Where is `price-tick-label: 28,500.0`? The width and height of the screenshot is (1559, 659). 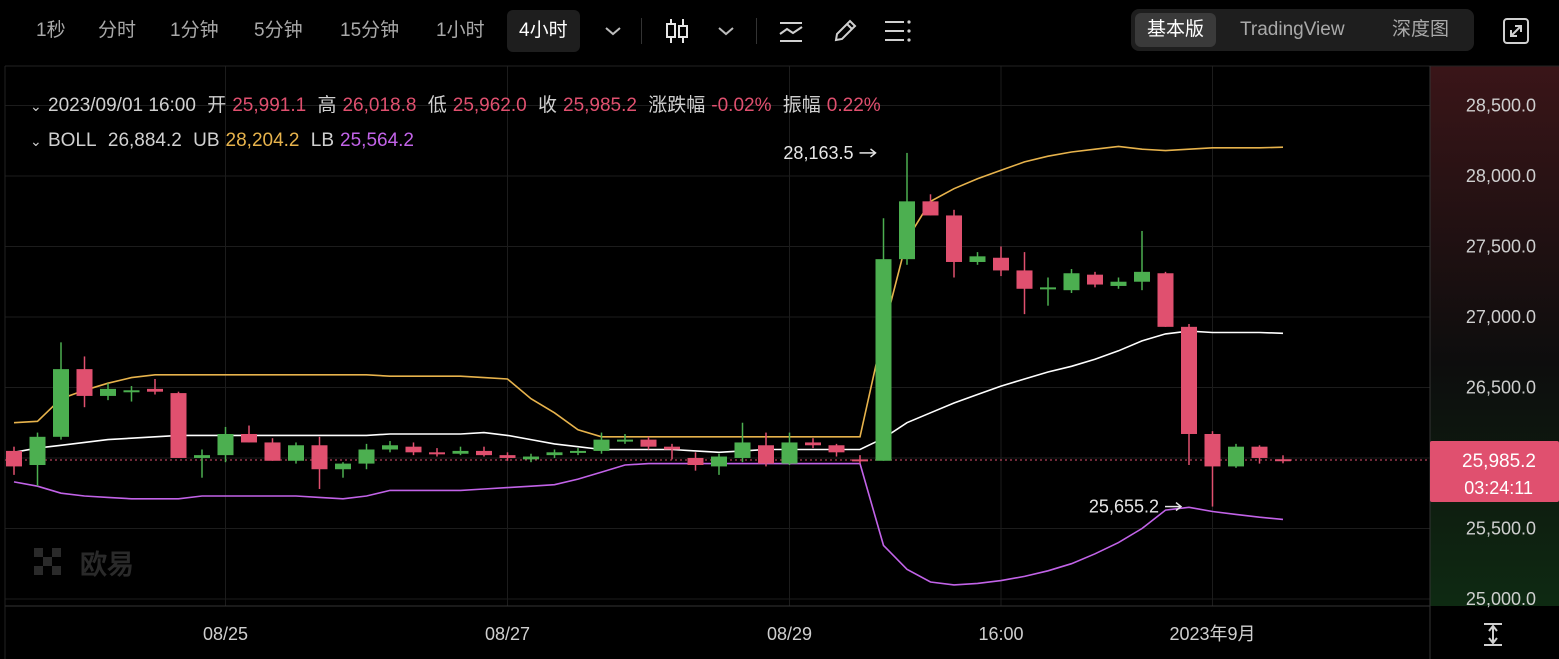 price-tick-label: 28,500.0 is located at coordinates (1501, 105).